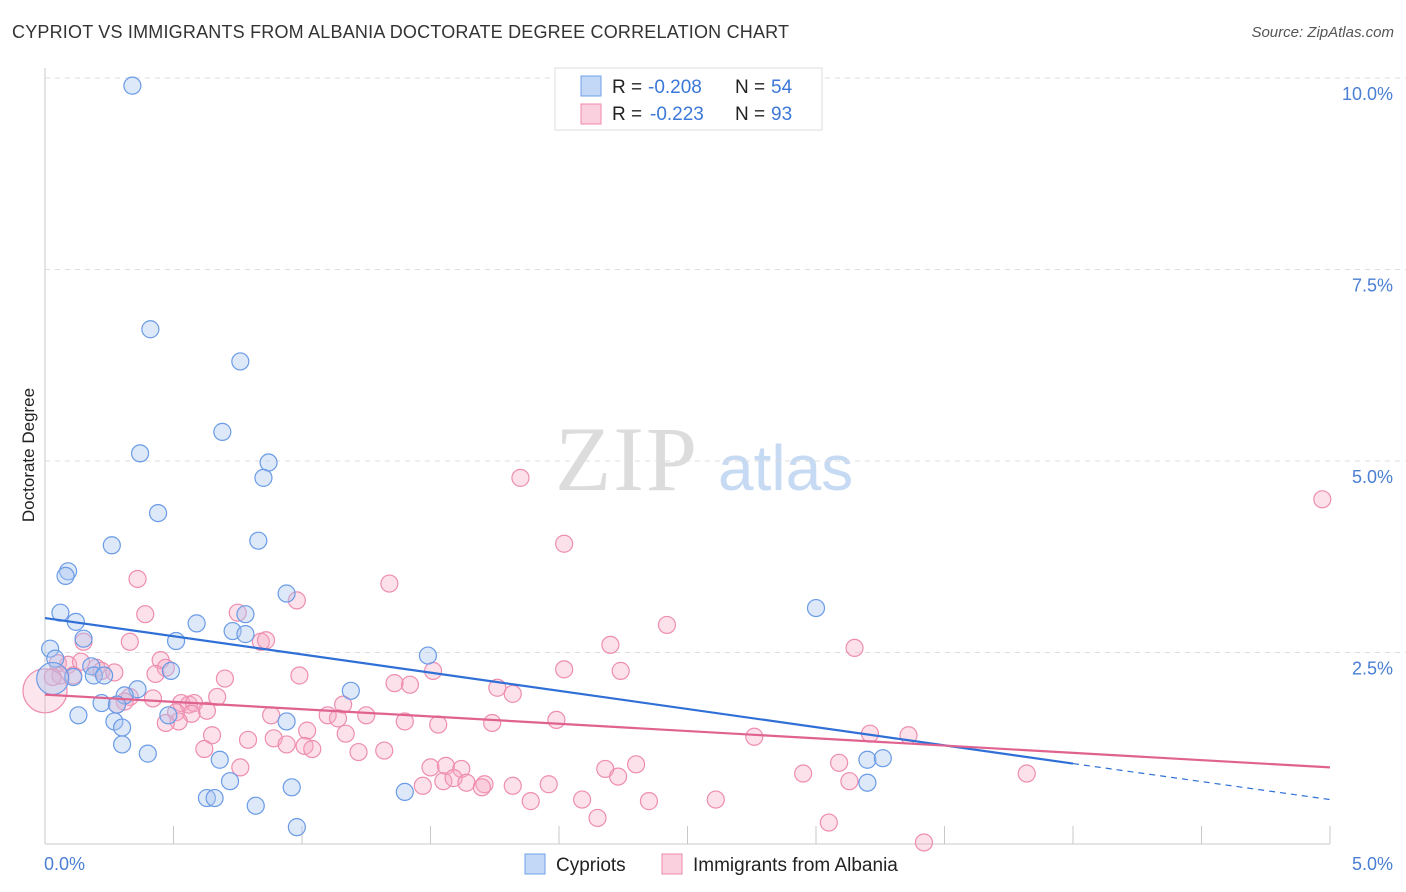  I want to click on bottom-legend-swatch-albania, so click(672, 864).